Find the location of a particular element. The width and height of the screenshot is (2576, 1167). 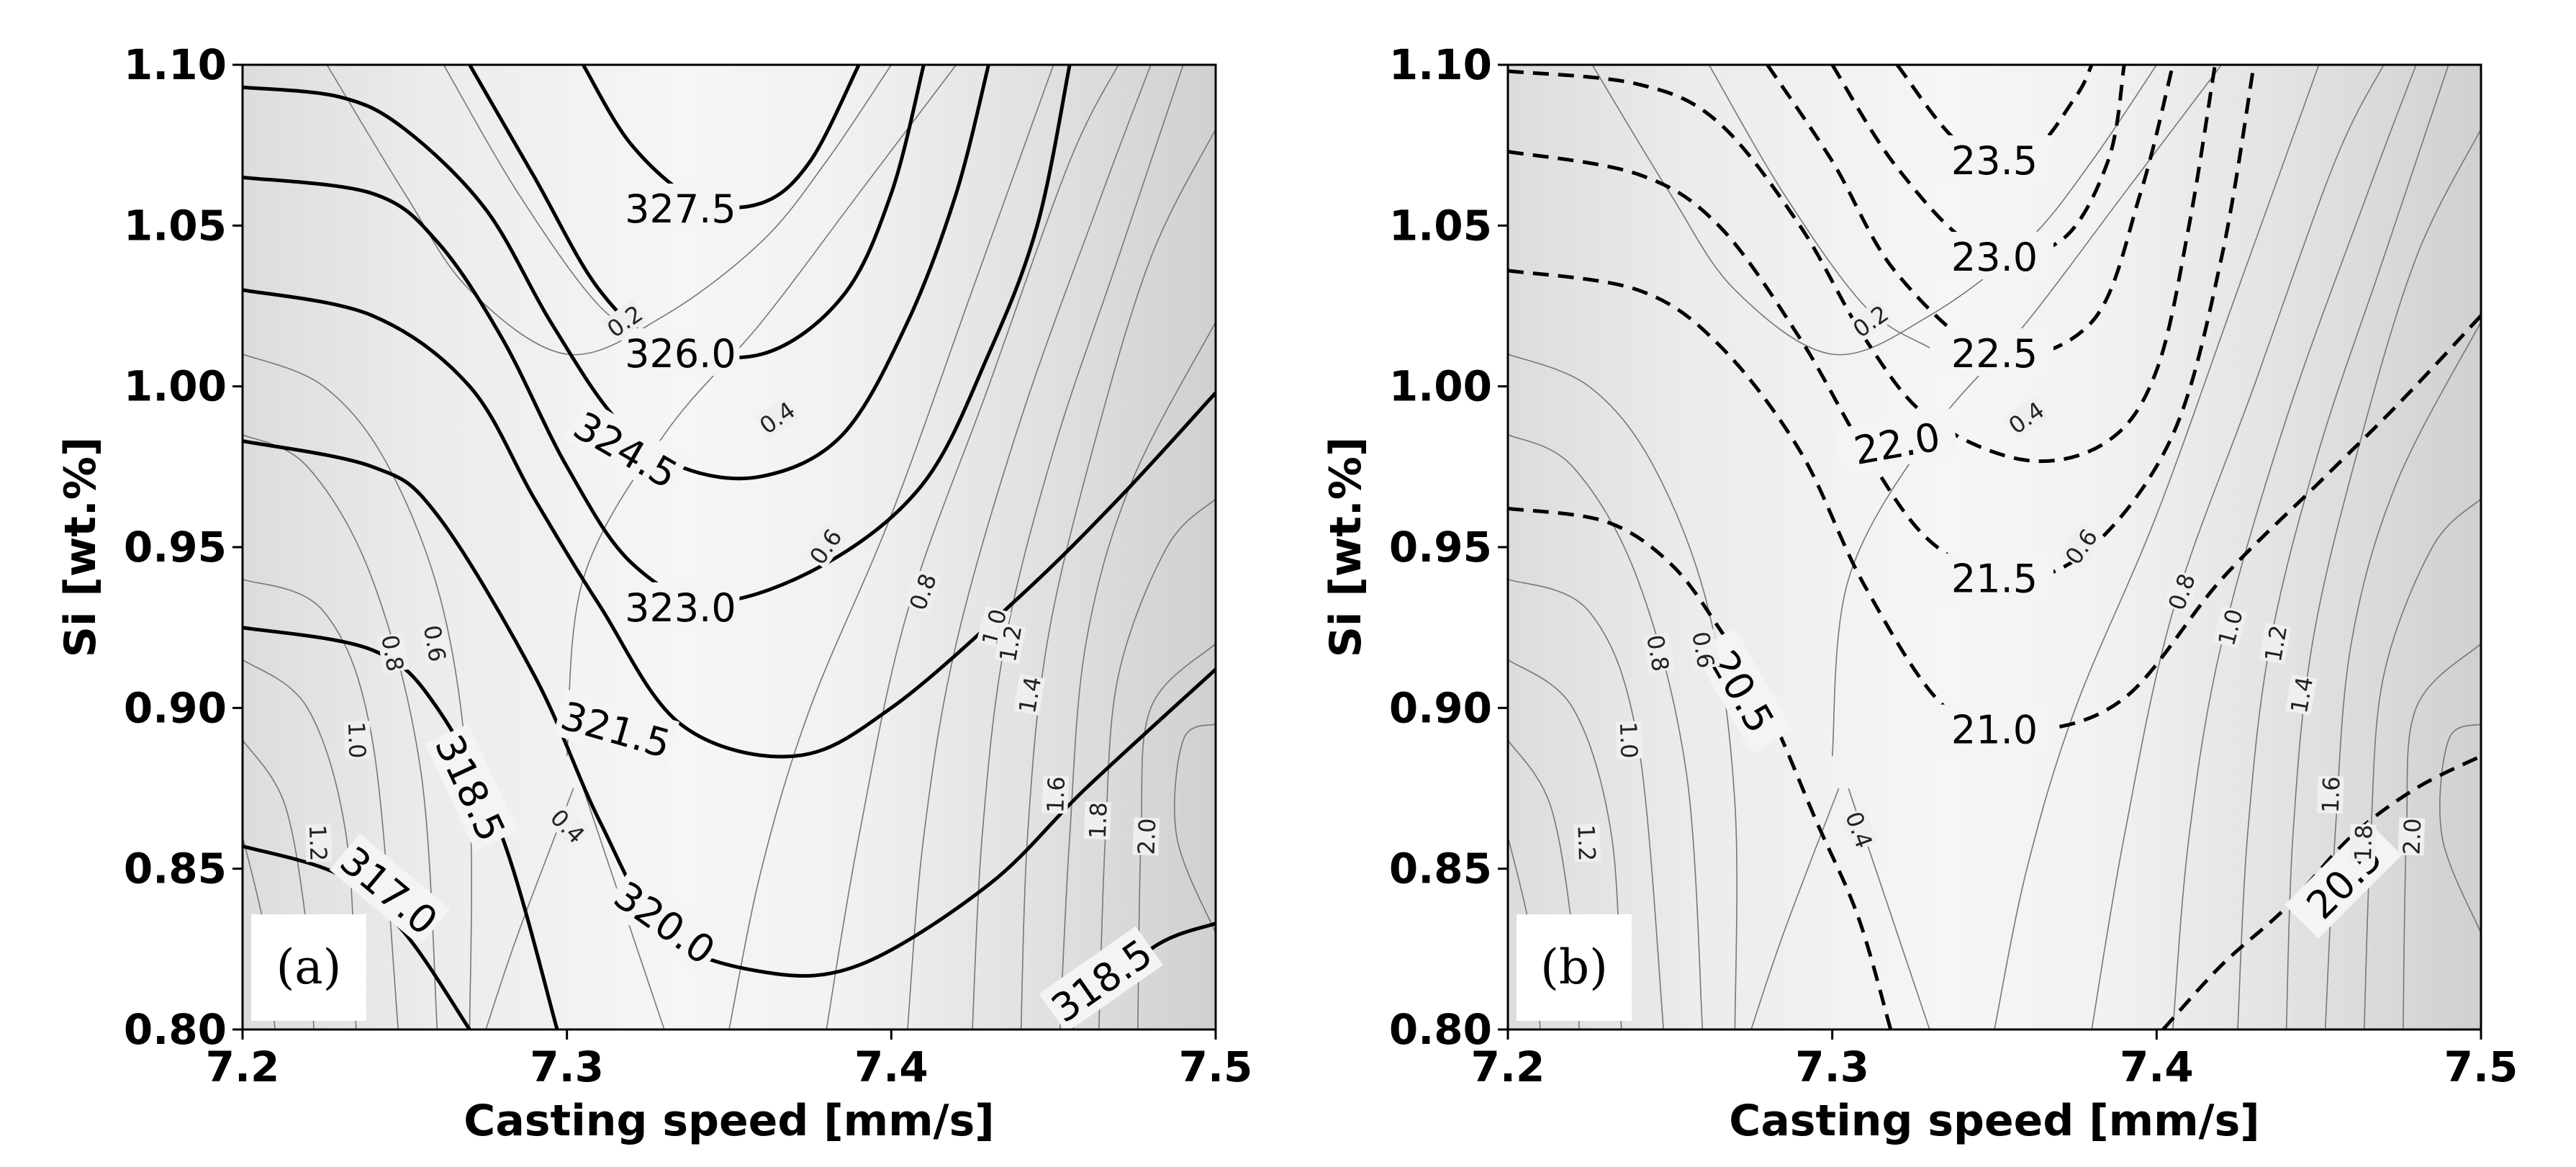

main-contour-label-group: 23.5 is located at coordinates (1994, 159).